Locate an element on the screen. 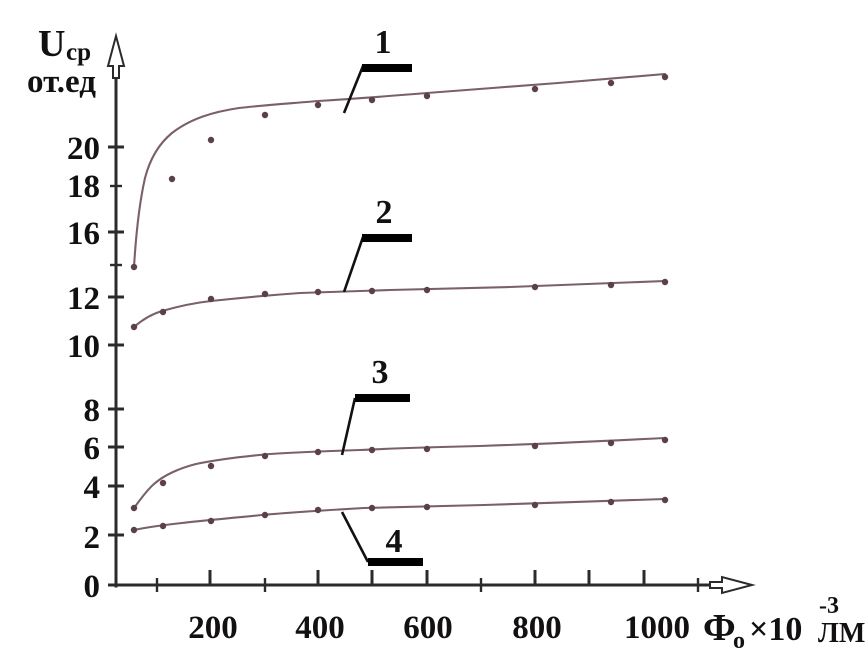 The image size is (867, 656). y-tick-label-6: 6 is located at coordinates (92, 449).